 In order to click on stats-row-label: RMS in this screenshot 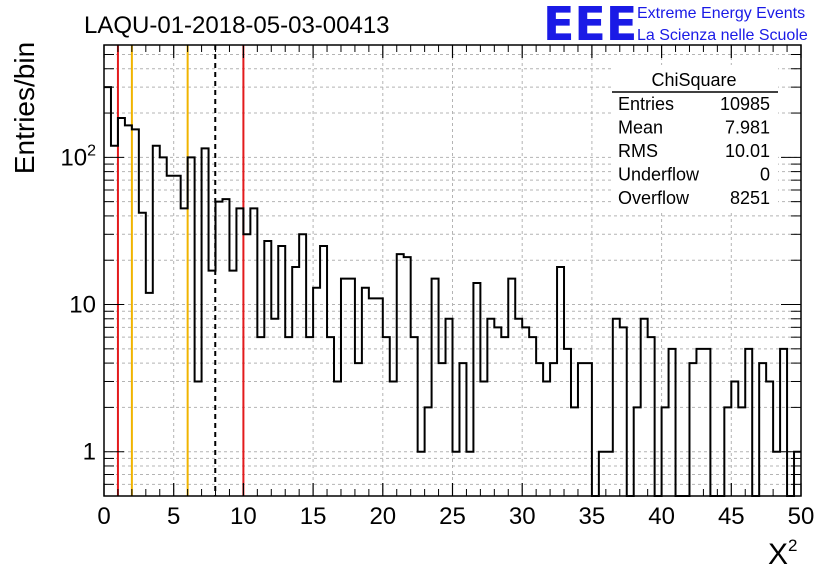, I will do `click(638, 151)`.